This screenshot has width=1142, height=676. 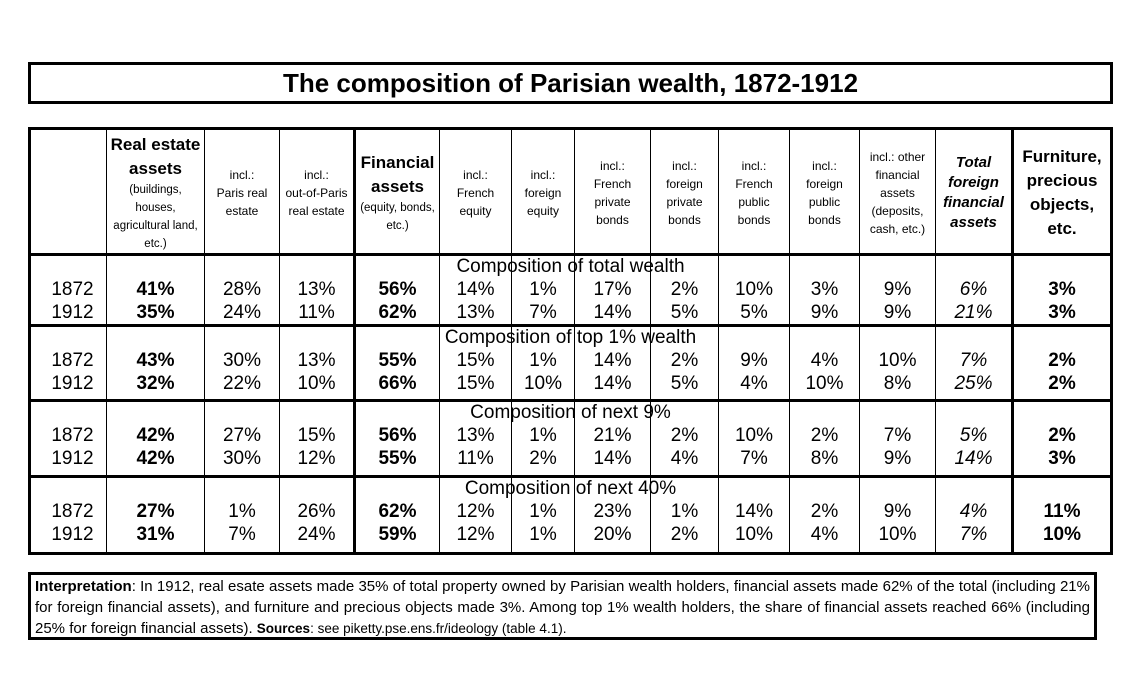 I want to click on value-cell-total-foreign-financial: 14%, so click(x=973, y=458).